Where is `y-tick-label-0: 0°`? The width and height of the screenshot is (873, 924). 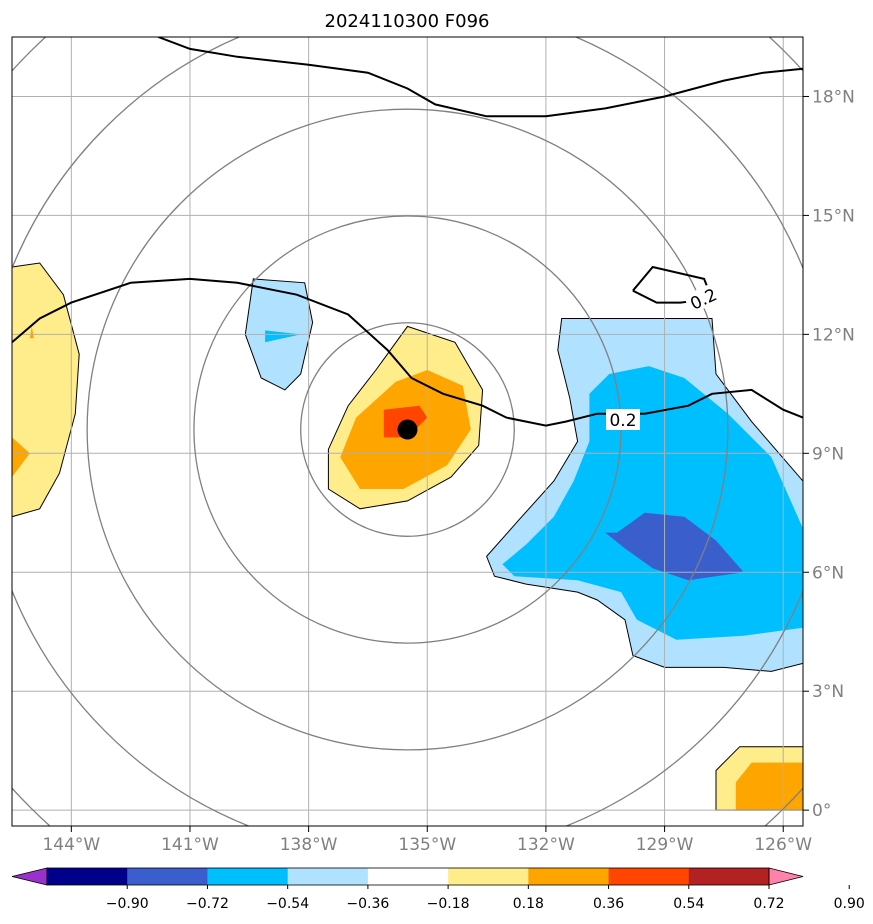 y-tick-label-0: 0° is located at coordinates (821, 811).